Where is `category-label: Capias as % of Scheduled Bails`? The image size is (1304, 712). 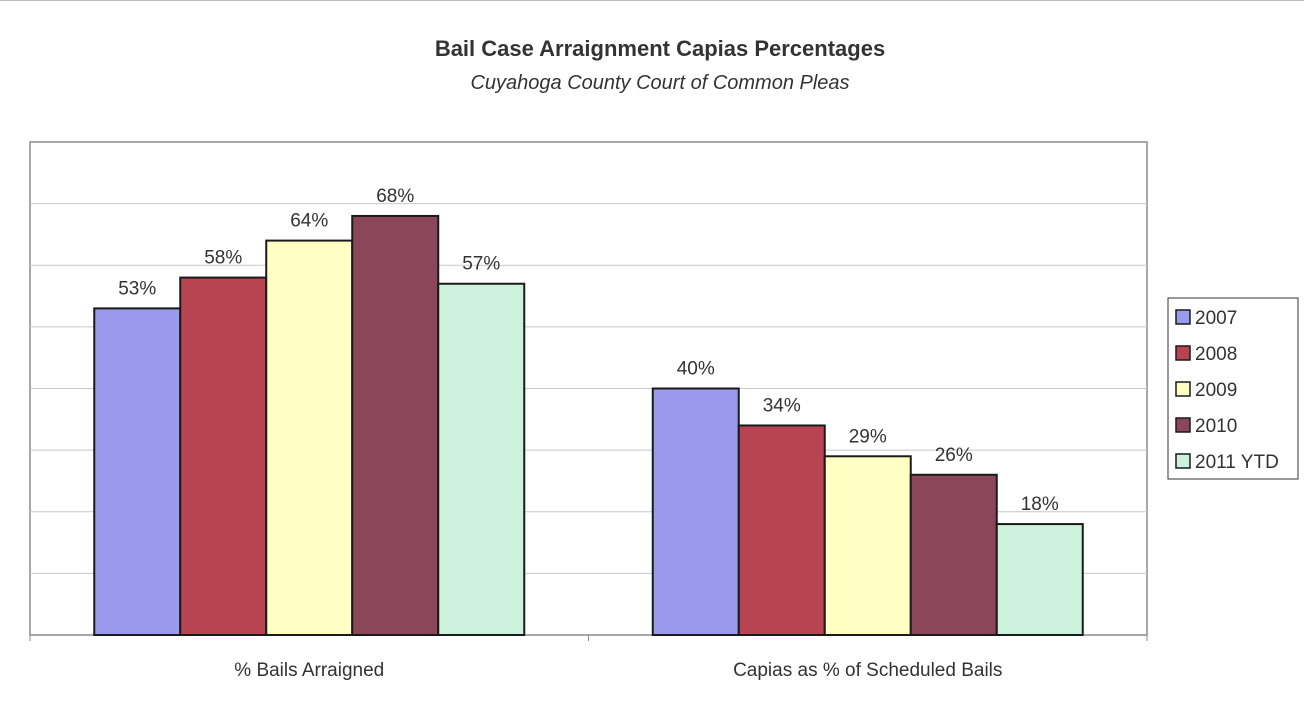
category-label: Capias as % of Scheduled Bails is located at coordinates (867, 670).